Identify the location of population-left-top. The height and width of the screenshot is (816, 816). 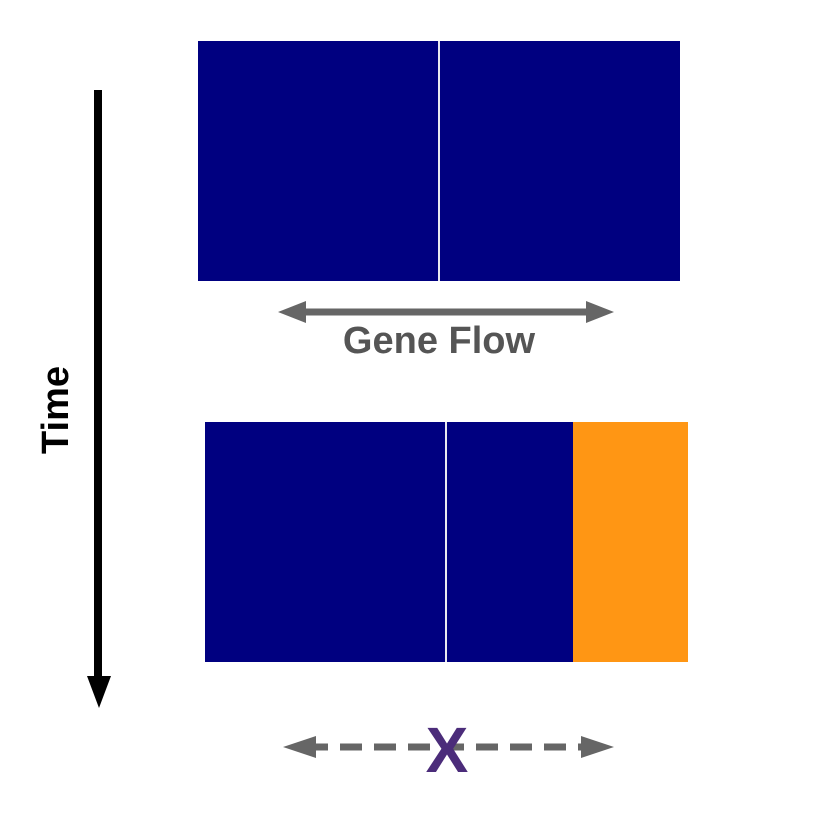
(318, 161).